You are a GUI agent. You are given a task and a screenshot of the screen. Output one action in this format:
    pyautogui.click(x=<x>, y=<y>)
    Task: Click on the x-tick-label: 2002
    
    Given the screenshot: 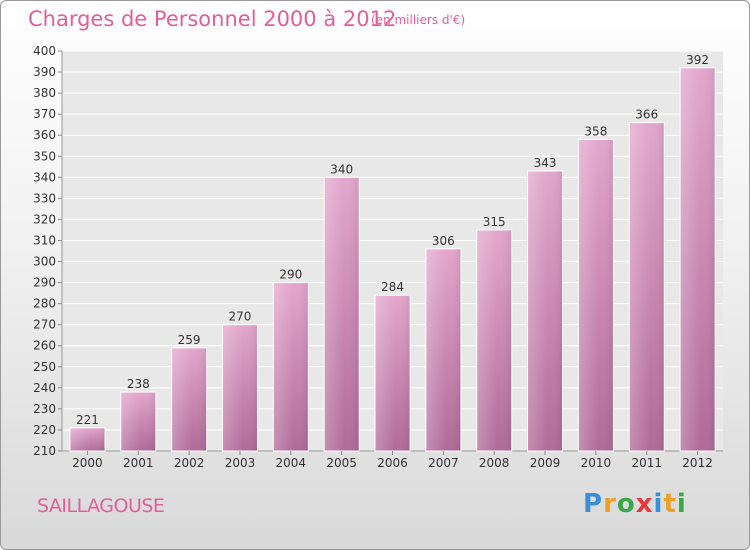 What is the action you would take?
    pyautogui.click(x=189, y=463)
    